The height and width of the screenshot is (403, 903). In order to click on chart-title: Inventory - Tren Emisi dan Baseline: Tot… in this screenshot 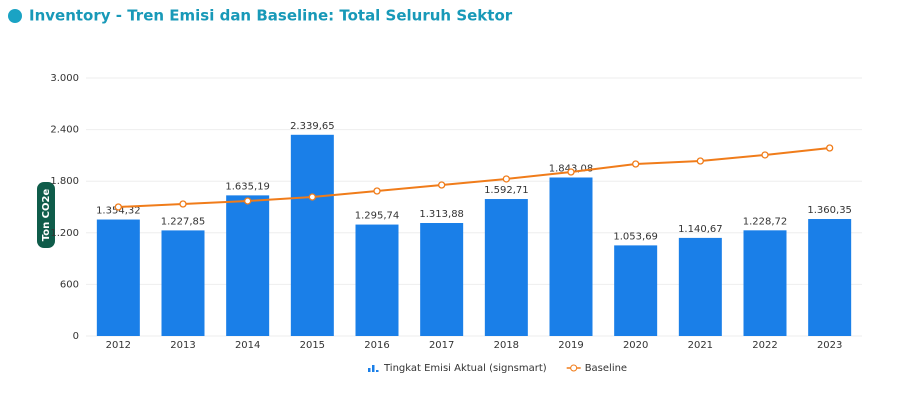, I will do `click(271, 16)`.